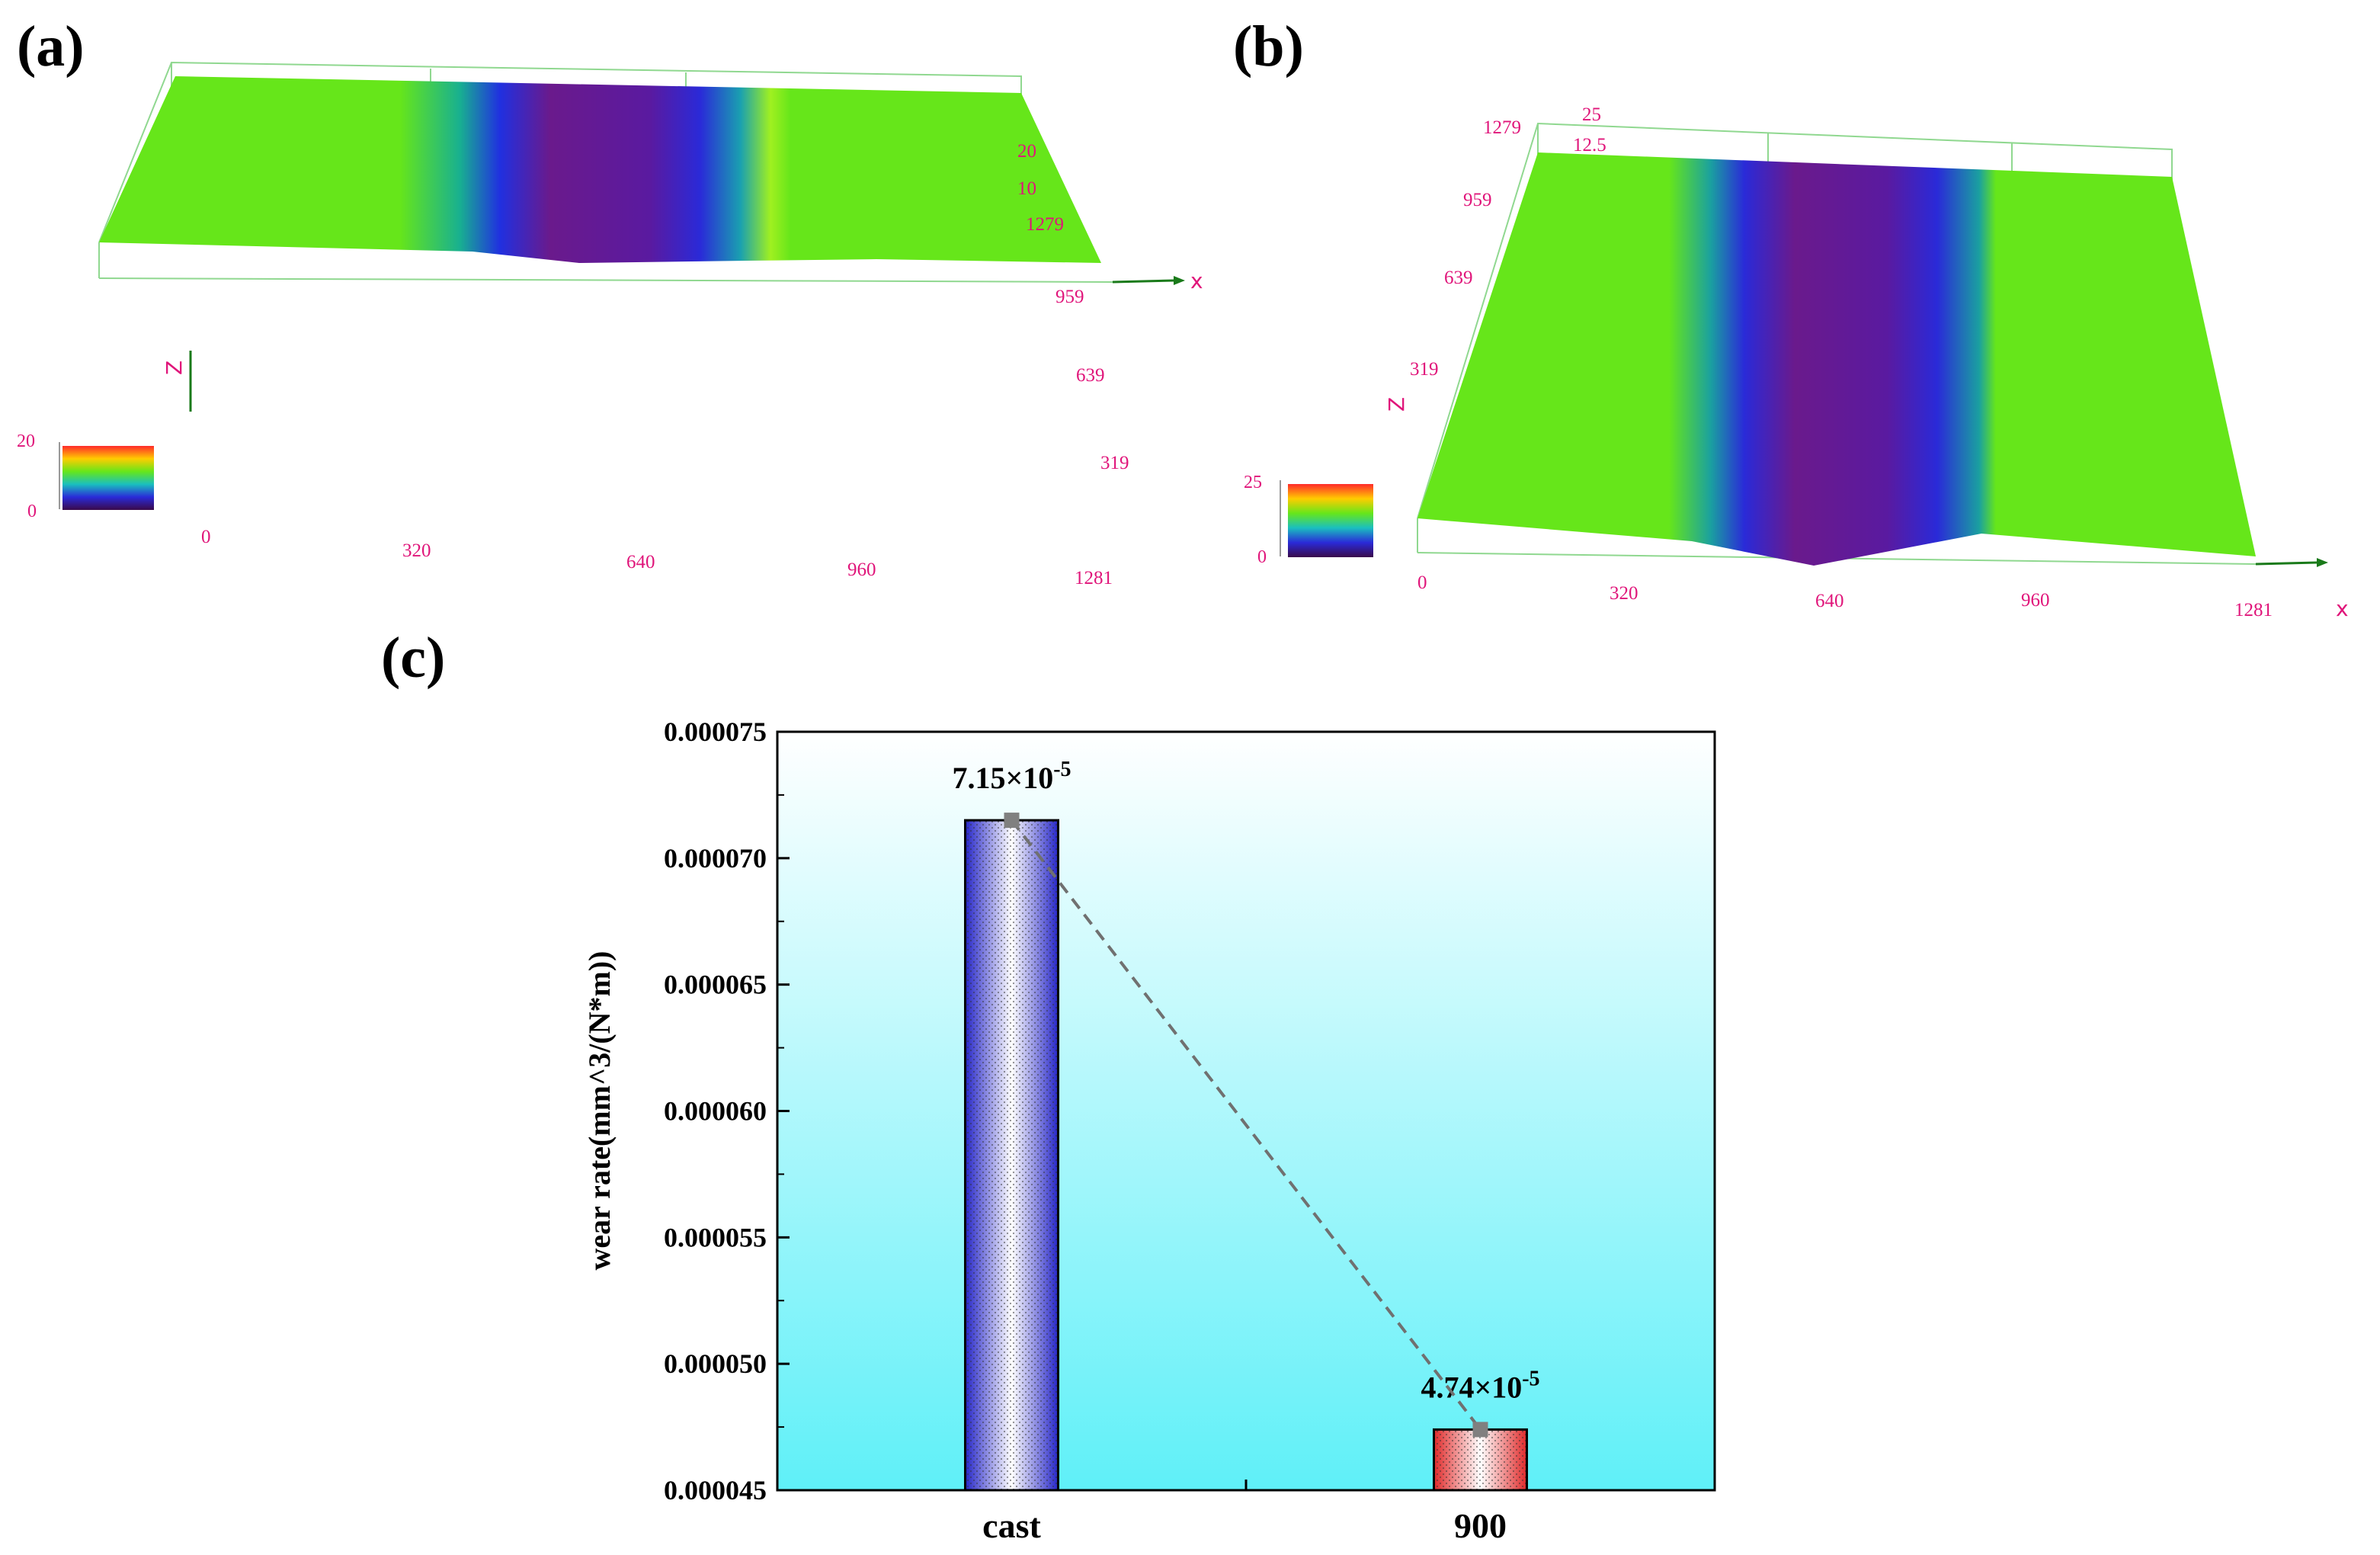 The height and width of the screenshot is (1555, 2380). Describe the element at coordinates (1026, 151) in the screenshot. I see `panel-a-z-tick: 20` at that location.